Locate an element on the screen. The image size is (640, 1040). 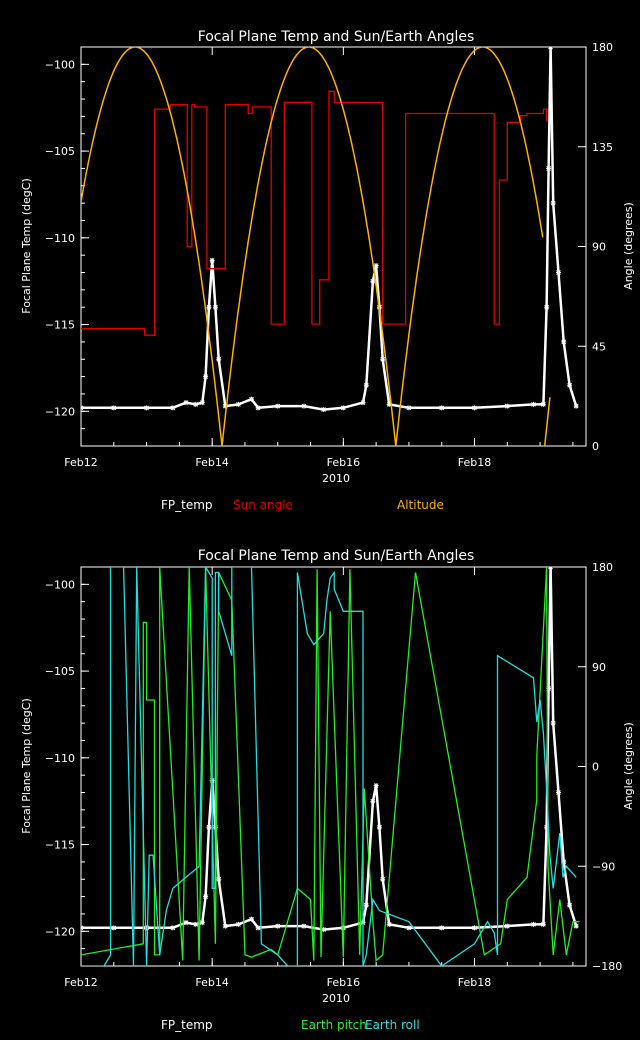
y2-tick-label: −90 is located at coordinates (603, 866).